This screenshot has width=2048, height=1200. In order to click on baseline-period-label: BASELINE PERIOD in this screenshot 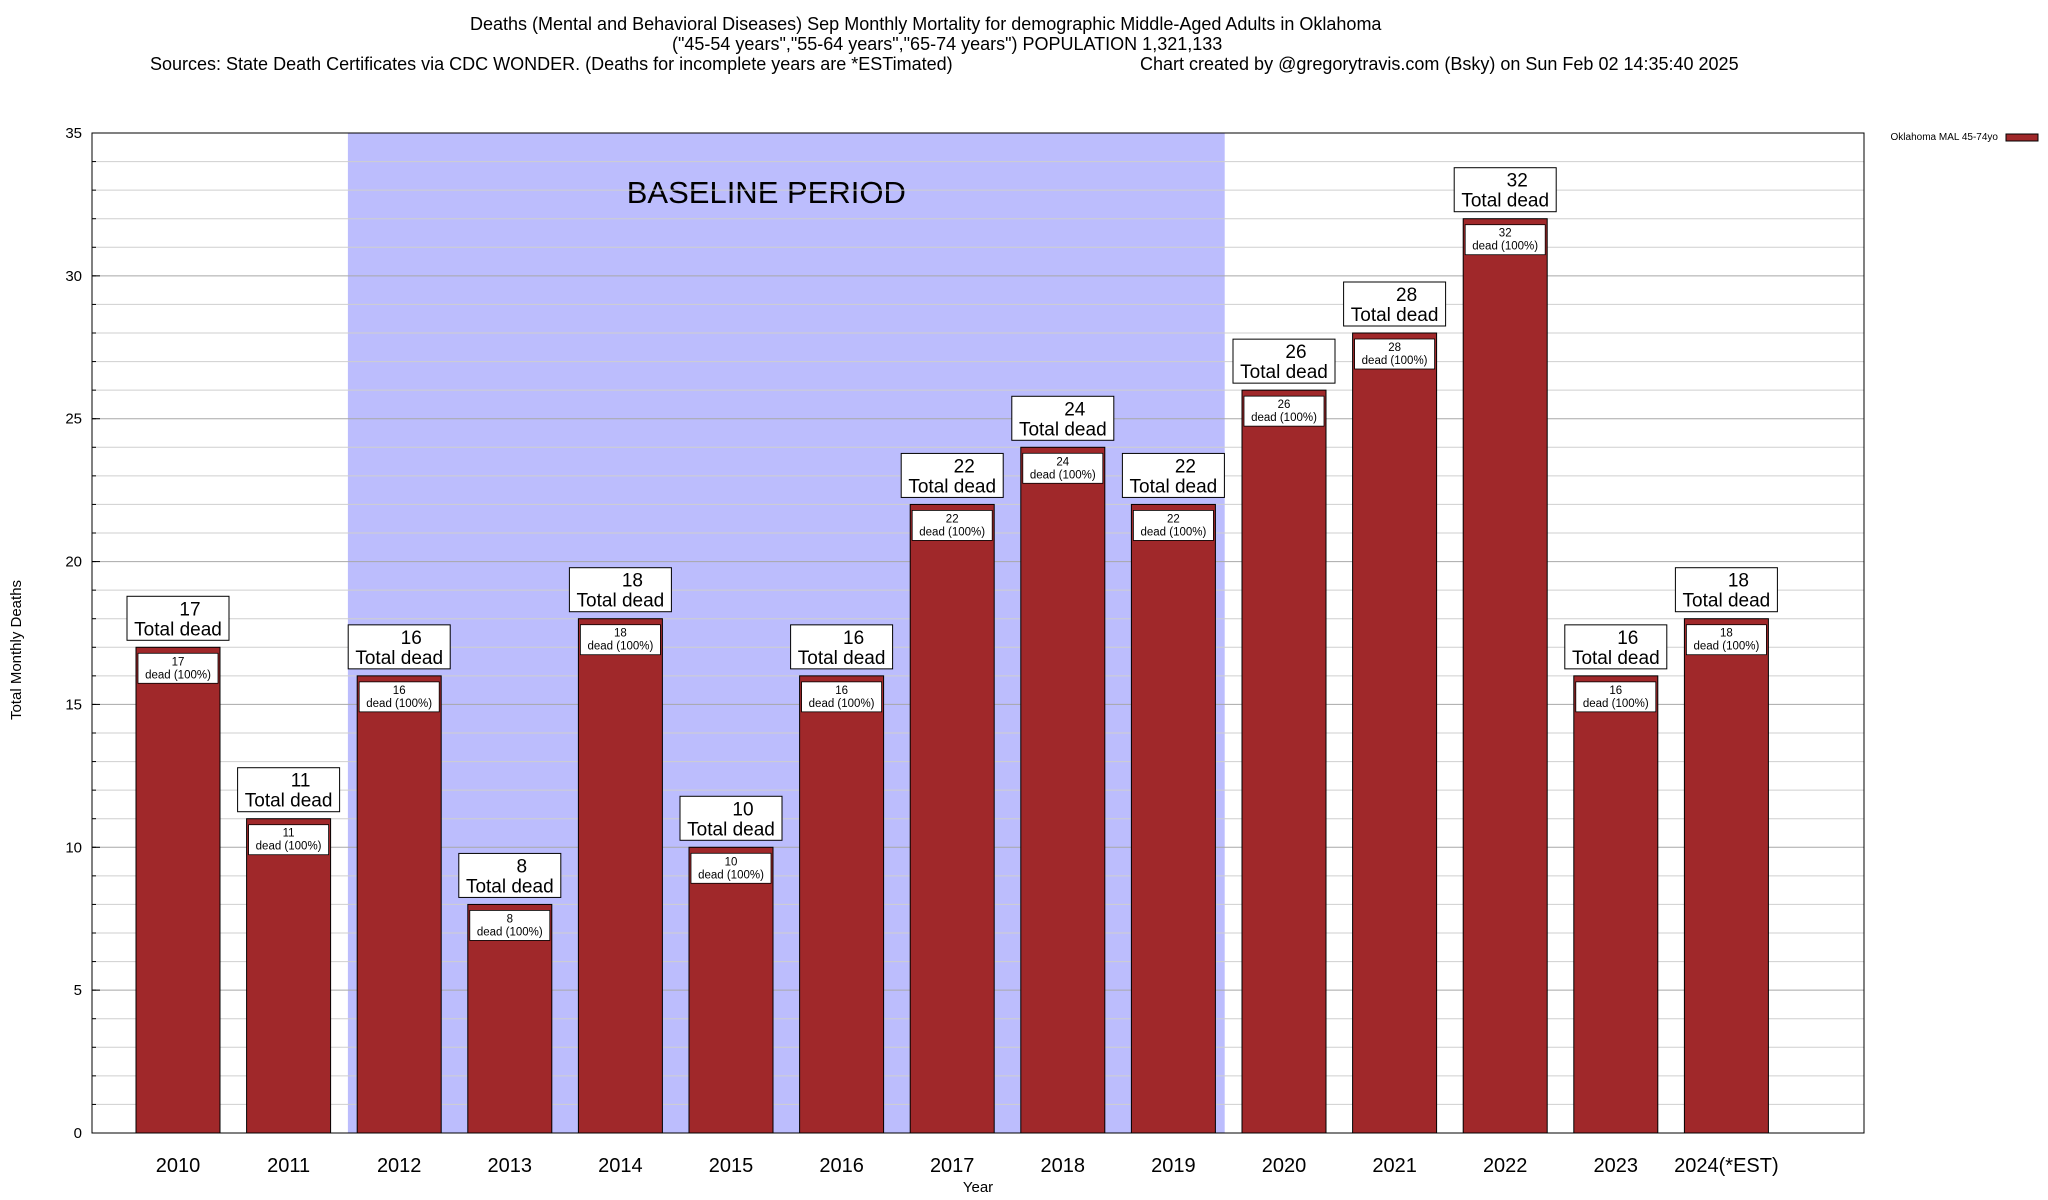, I will do `click(766, 192)`.